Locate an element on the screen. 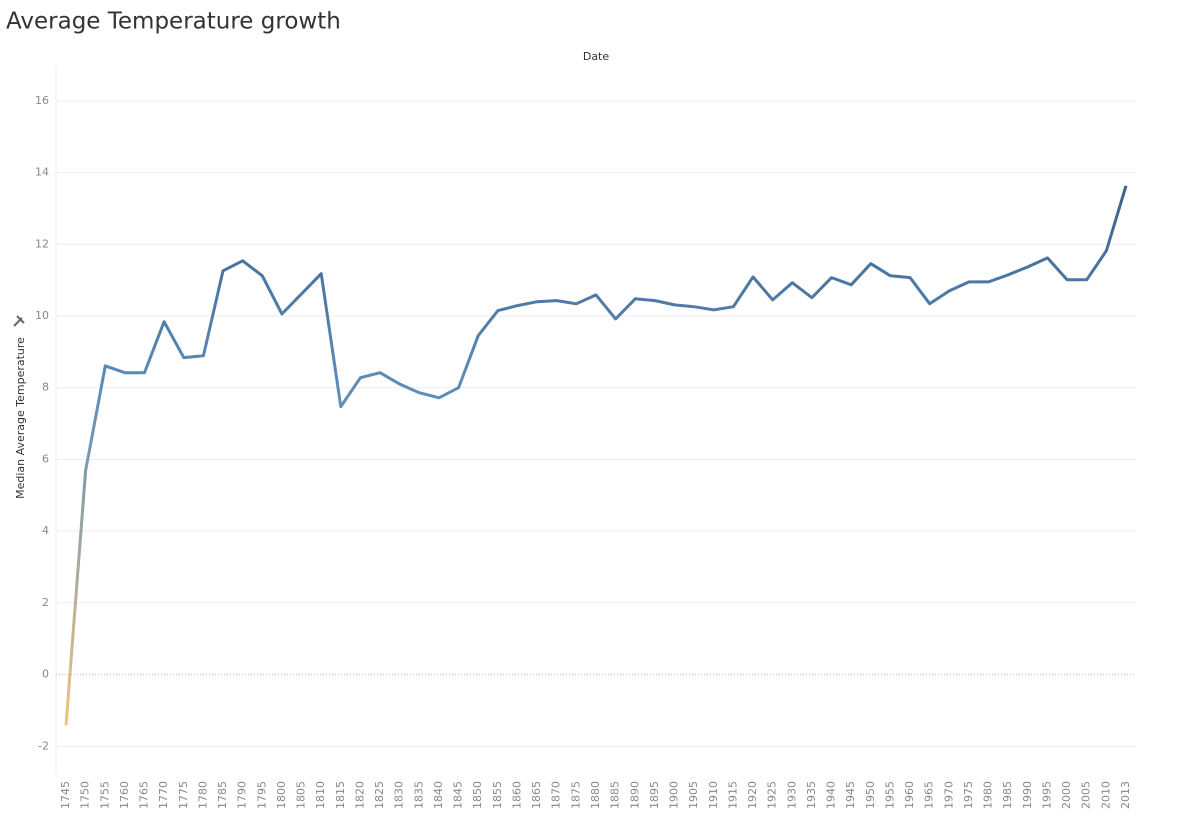 Image resolution: width=1202 pixels, height=821 pixels. x-tick-label: 1765 is located at coordinates (144, 795).